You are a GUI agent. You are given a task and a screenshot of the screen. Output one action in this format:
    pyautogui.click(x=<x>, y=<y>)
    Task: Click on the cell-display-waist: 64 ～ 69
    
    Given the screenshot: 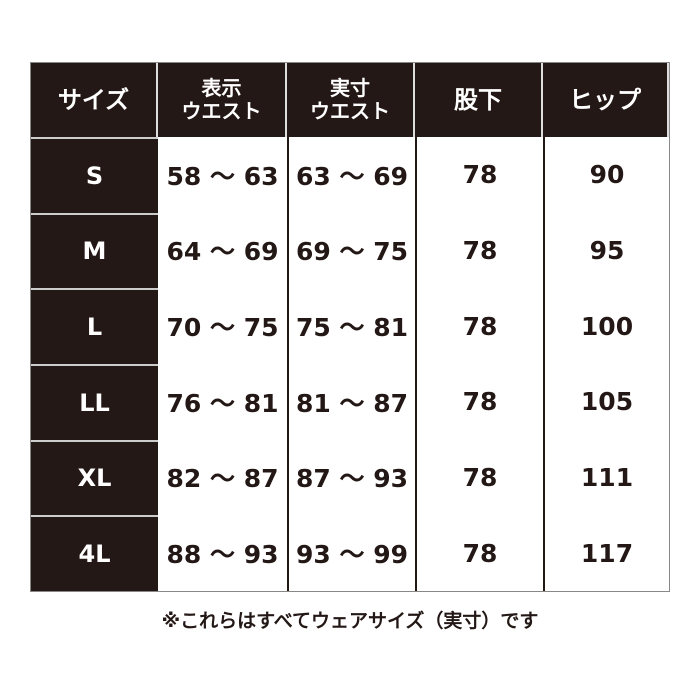 What is the action you would take?
    pyautogui.click(x=222, y=252)
    